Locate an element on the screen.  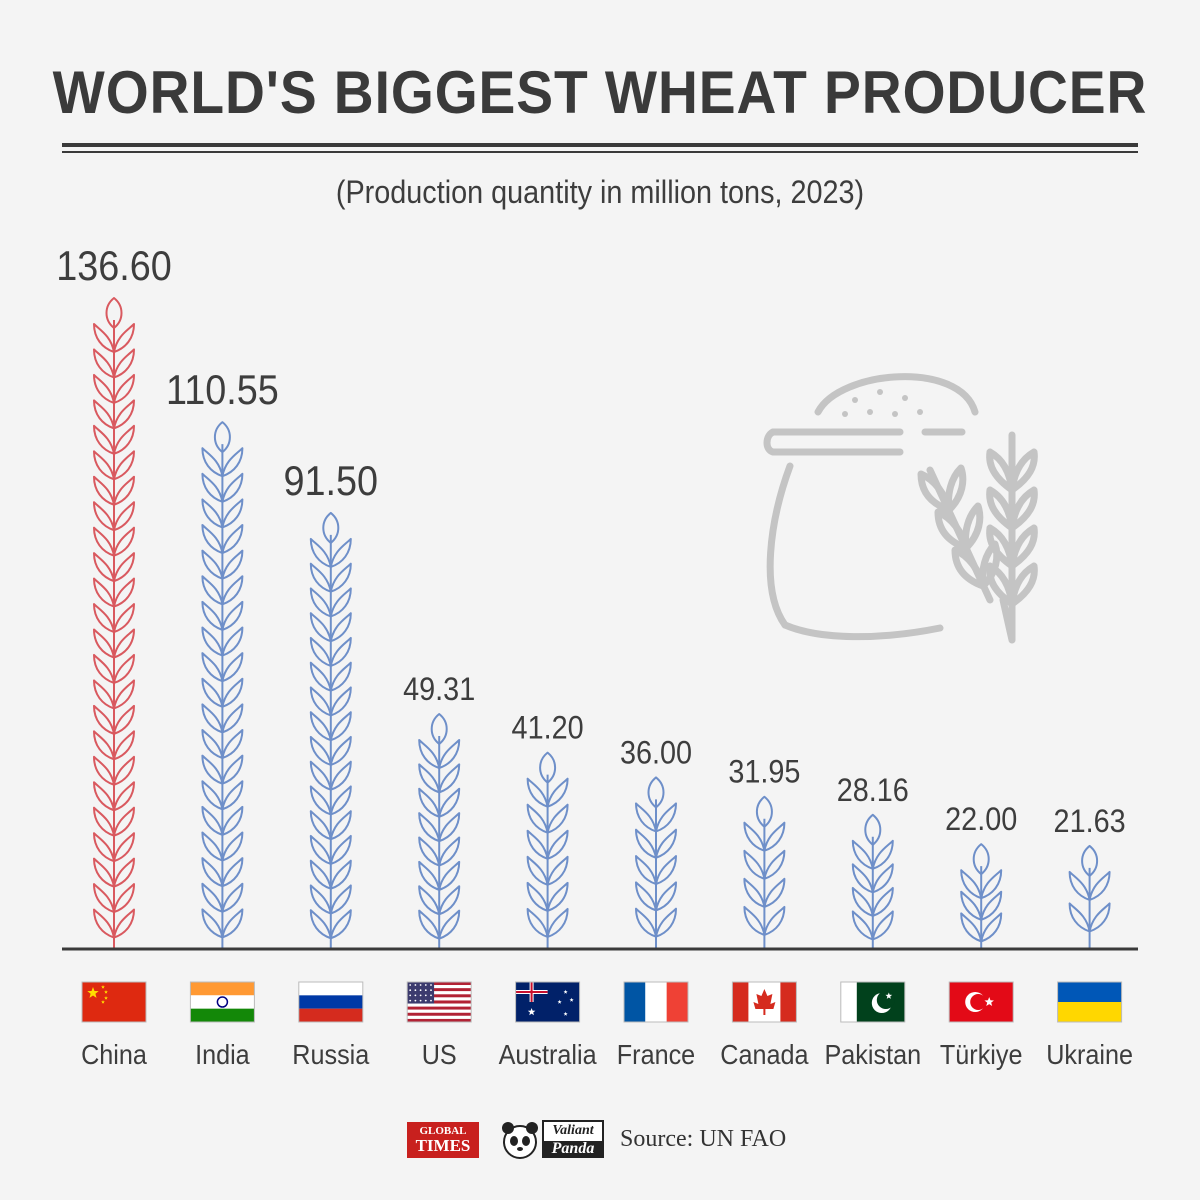
flour-sack-wheat-icon is located at coordinates (900, 508).